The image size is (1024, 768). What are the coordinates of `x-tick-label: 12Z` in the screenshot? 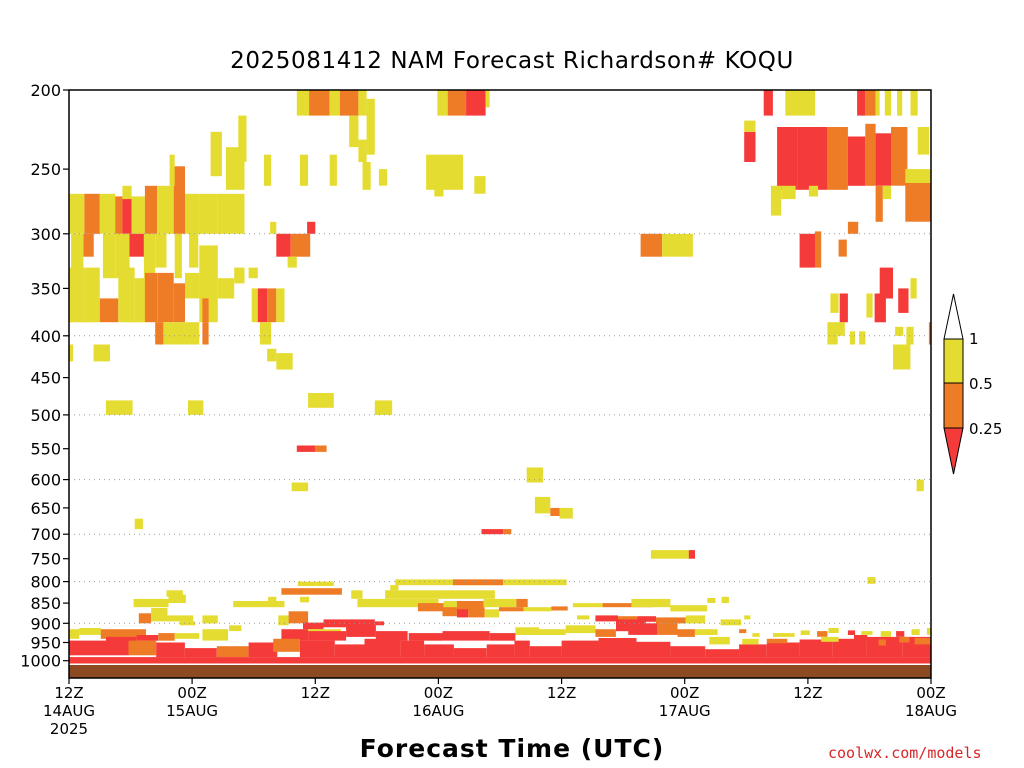 It's located at (561, 693).